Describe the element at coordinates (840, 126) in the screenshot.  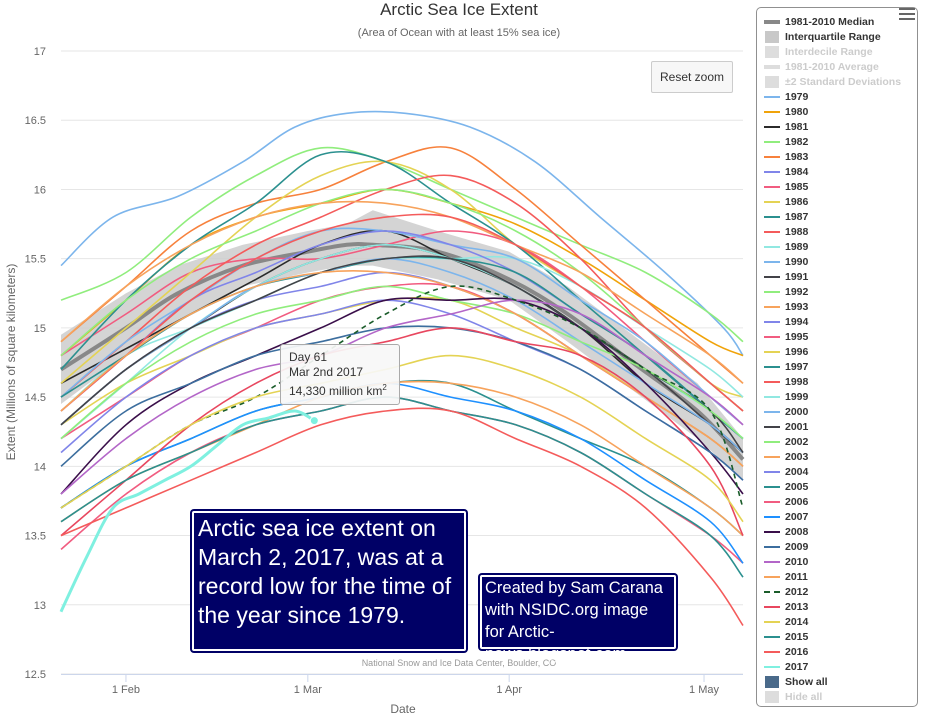
I see `legend-item-1981: 1981` at that location.